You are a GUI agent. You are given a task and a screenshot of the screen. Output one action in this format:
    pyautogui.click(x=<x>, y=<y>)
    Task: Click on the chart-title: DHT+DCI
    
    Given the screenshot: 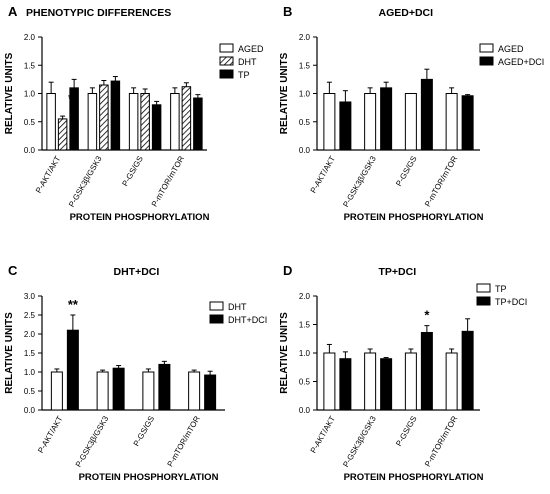 What is the action you would take?
    pyautogui.click(x=137, y=272)
    